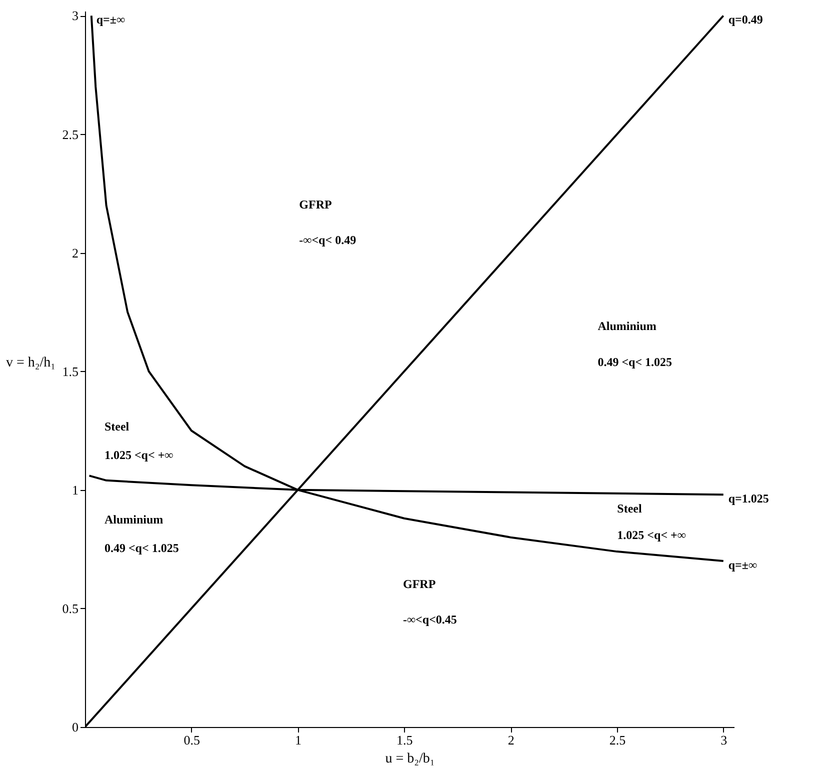  Describe the element at coordinates (430, 619) in the screenshot. I see `annotation: -∞<q<0.45` at that location.